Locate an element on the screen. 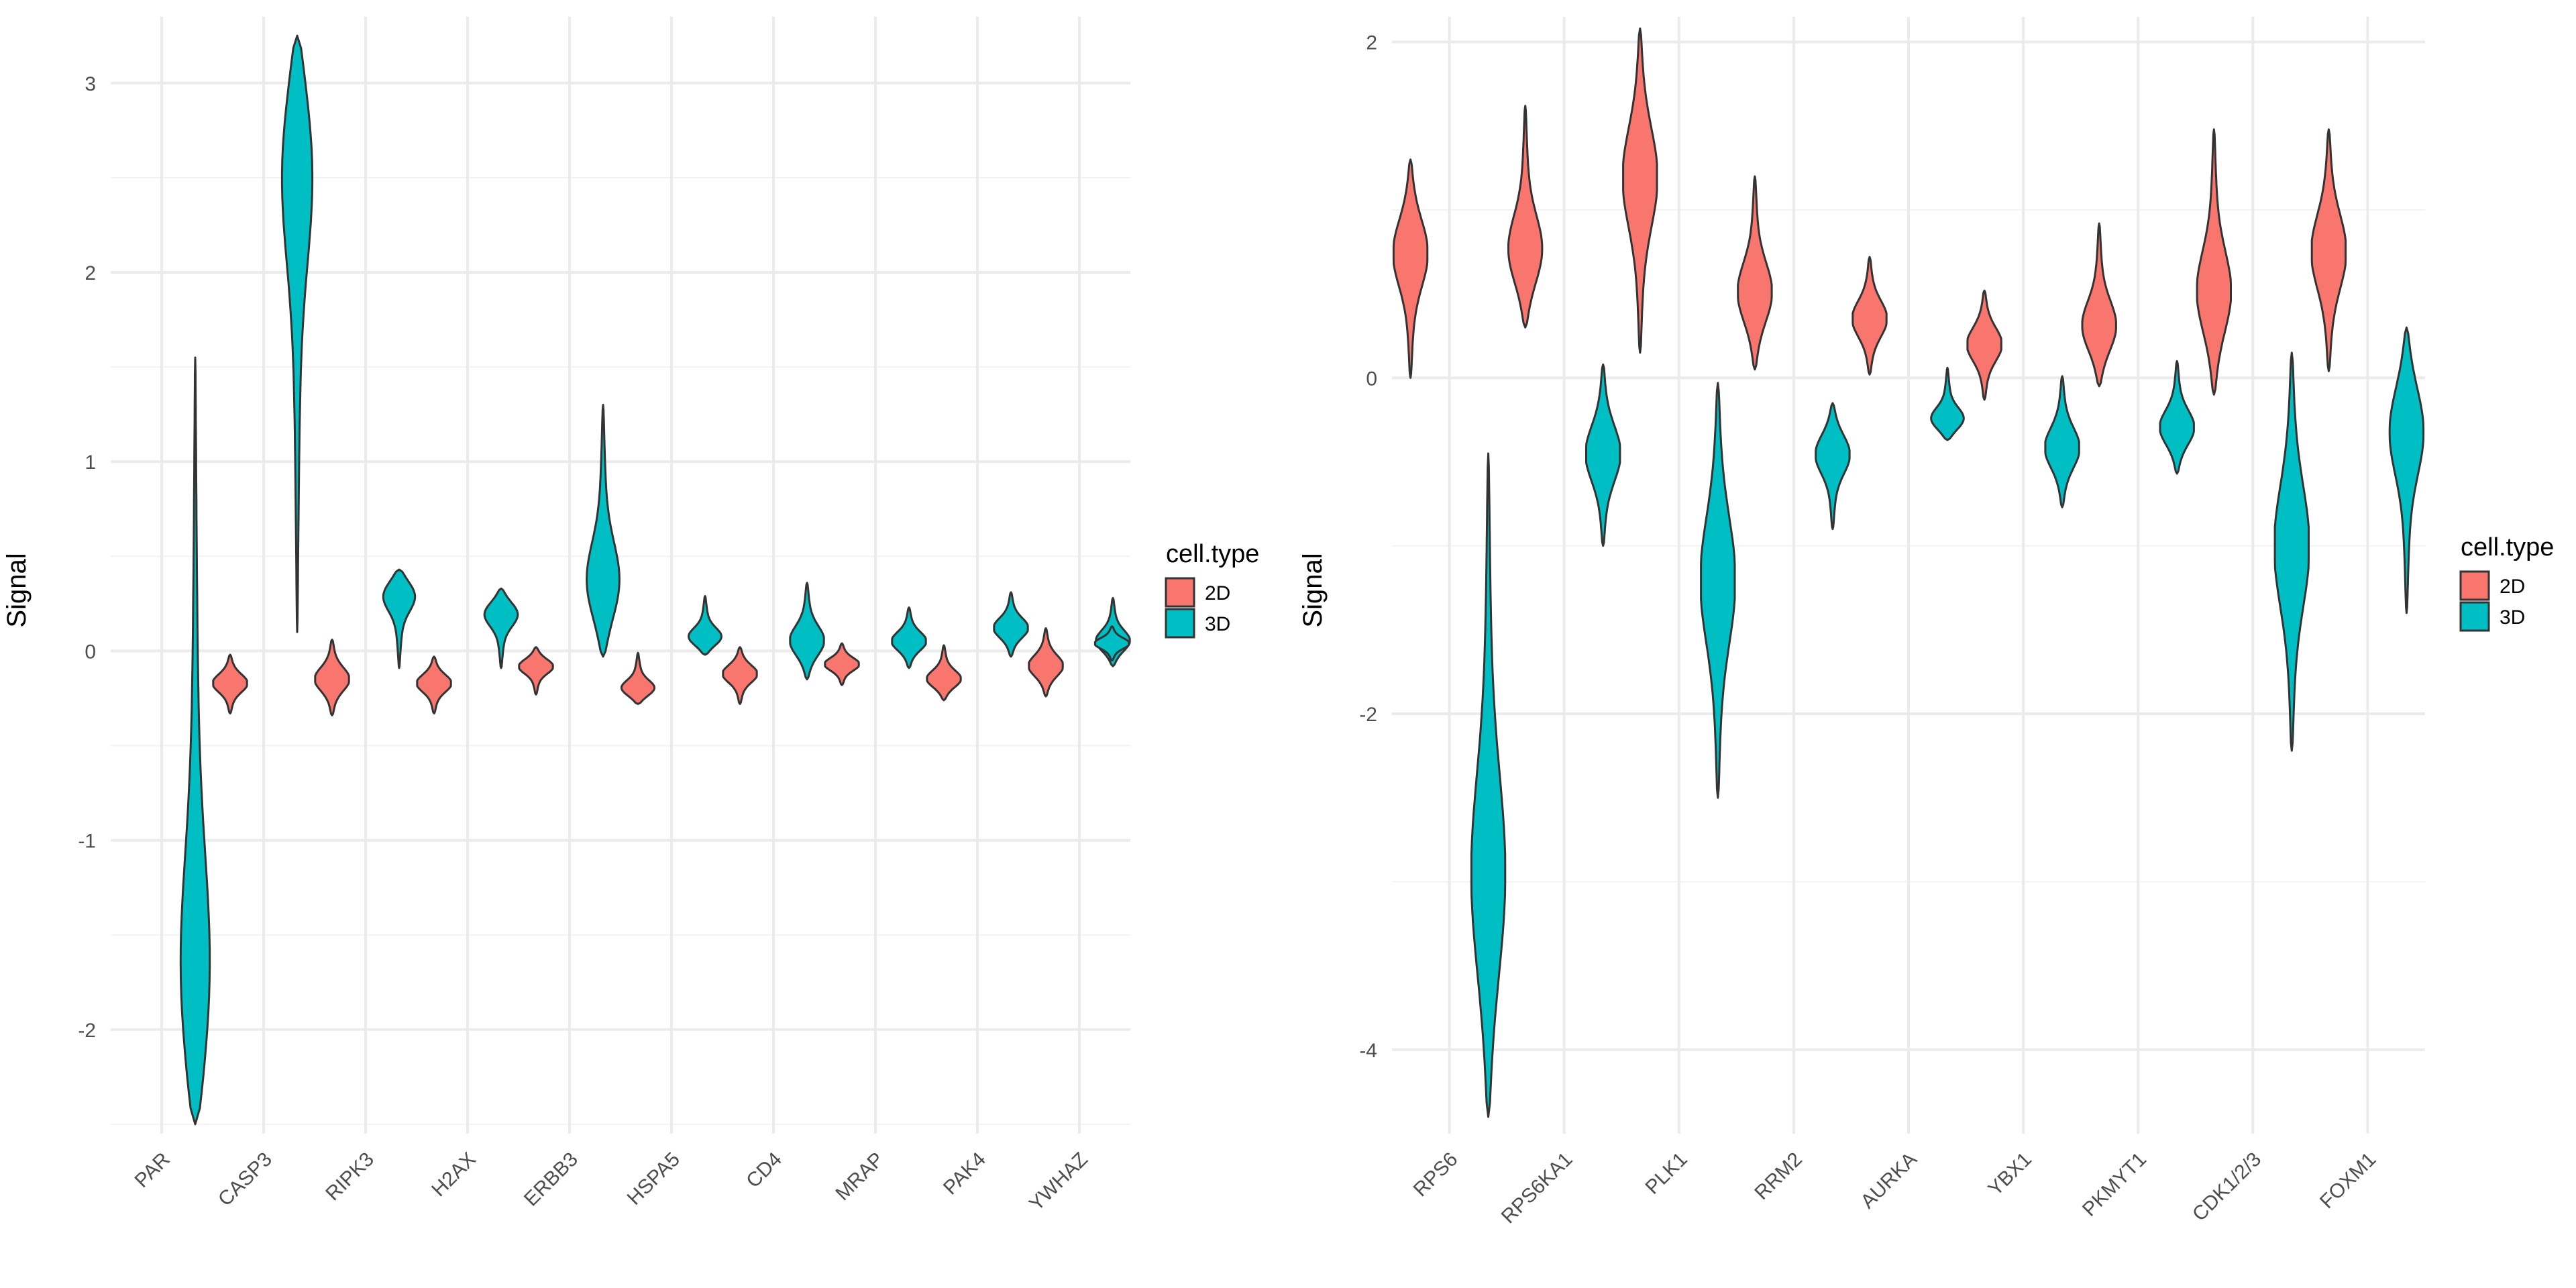  x-tick-label: RIPK3 is located at coordinates (349, 1176).